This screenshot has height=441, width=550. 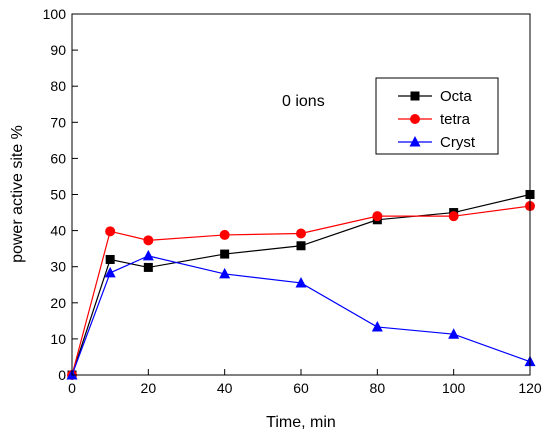 What do you see at coordinates (17, 194) in the screenshot?
I see `y-axis-label: power active site %` at bounding box center [17, 194].